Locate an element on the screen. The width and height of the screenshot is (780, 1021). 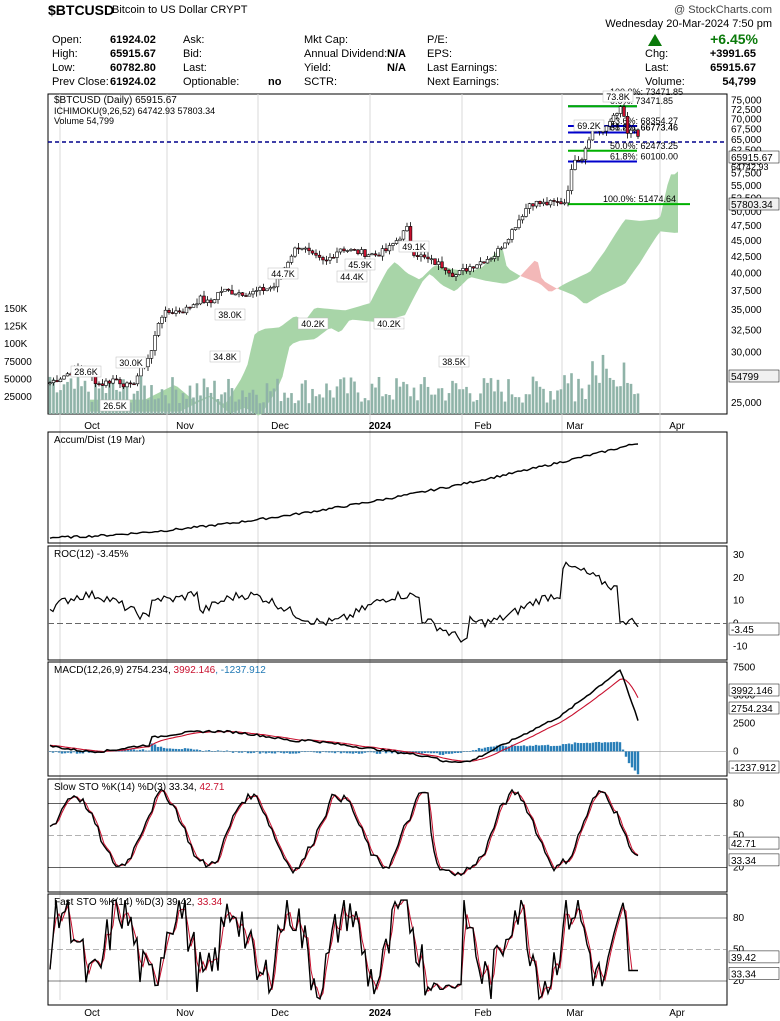
optionable-label: Optionable: is located at coordinates (211, 82).